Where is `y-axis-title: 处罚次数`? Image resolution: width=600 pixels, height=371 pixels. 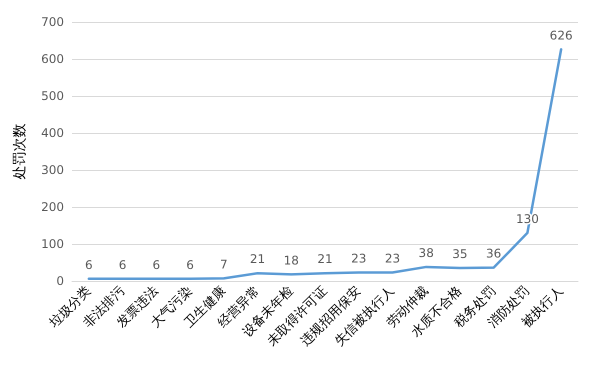
y-axis-title: 处罚次数 is located at coordinates (20, 152).